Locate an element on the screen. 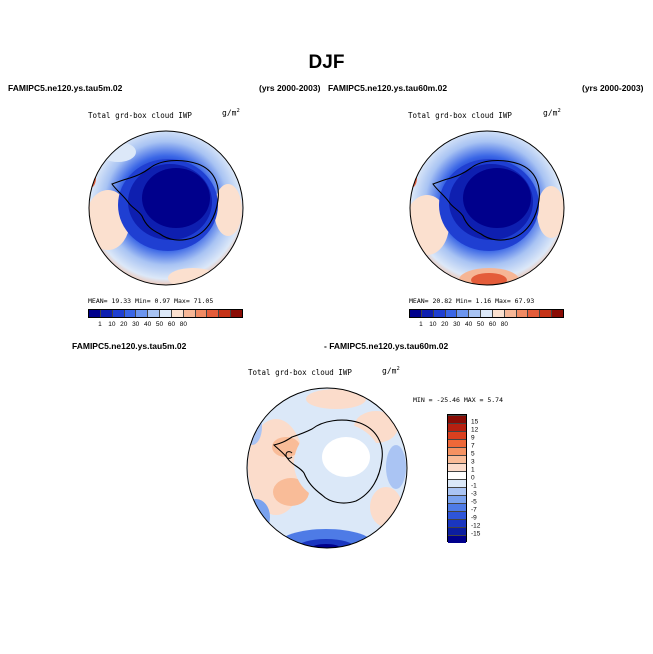 The width and height of the screenshot is (653, 654). panel3-map is located at coordinates (327, 468).